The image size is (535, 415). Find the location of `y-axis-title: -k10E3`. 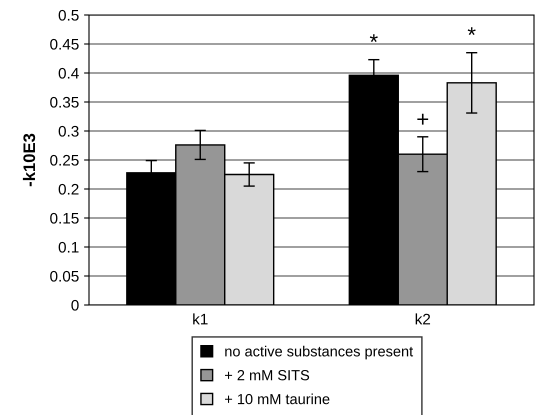

y-axis-title: -k10E3 is located at coordinates (29, 160).